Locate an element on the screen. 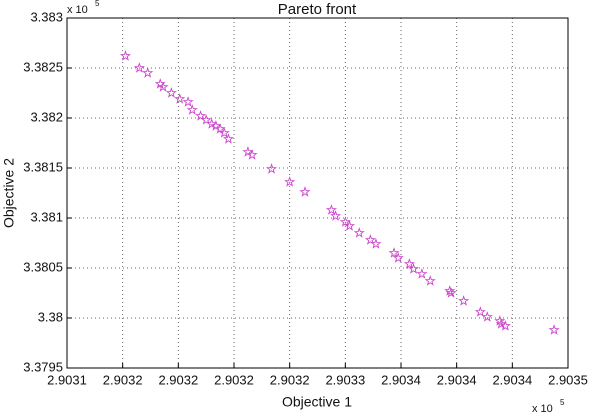 This screenshot has width=592, height=415. y-tick-label: 3.383 is located at coordinates (46, 16).